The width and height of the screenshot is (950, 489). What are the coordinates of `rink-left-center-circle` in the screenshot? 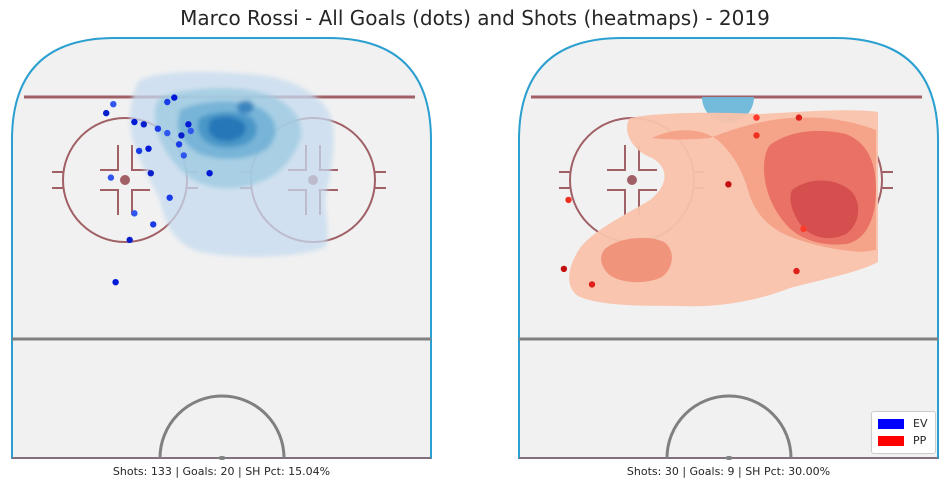 It's located at (222, 426).